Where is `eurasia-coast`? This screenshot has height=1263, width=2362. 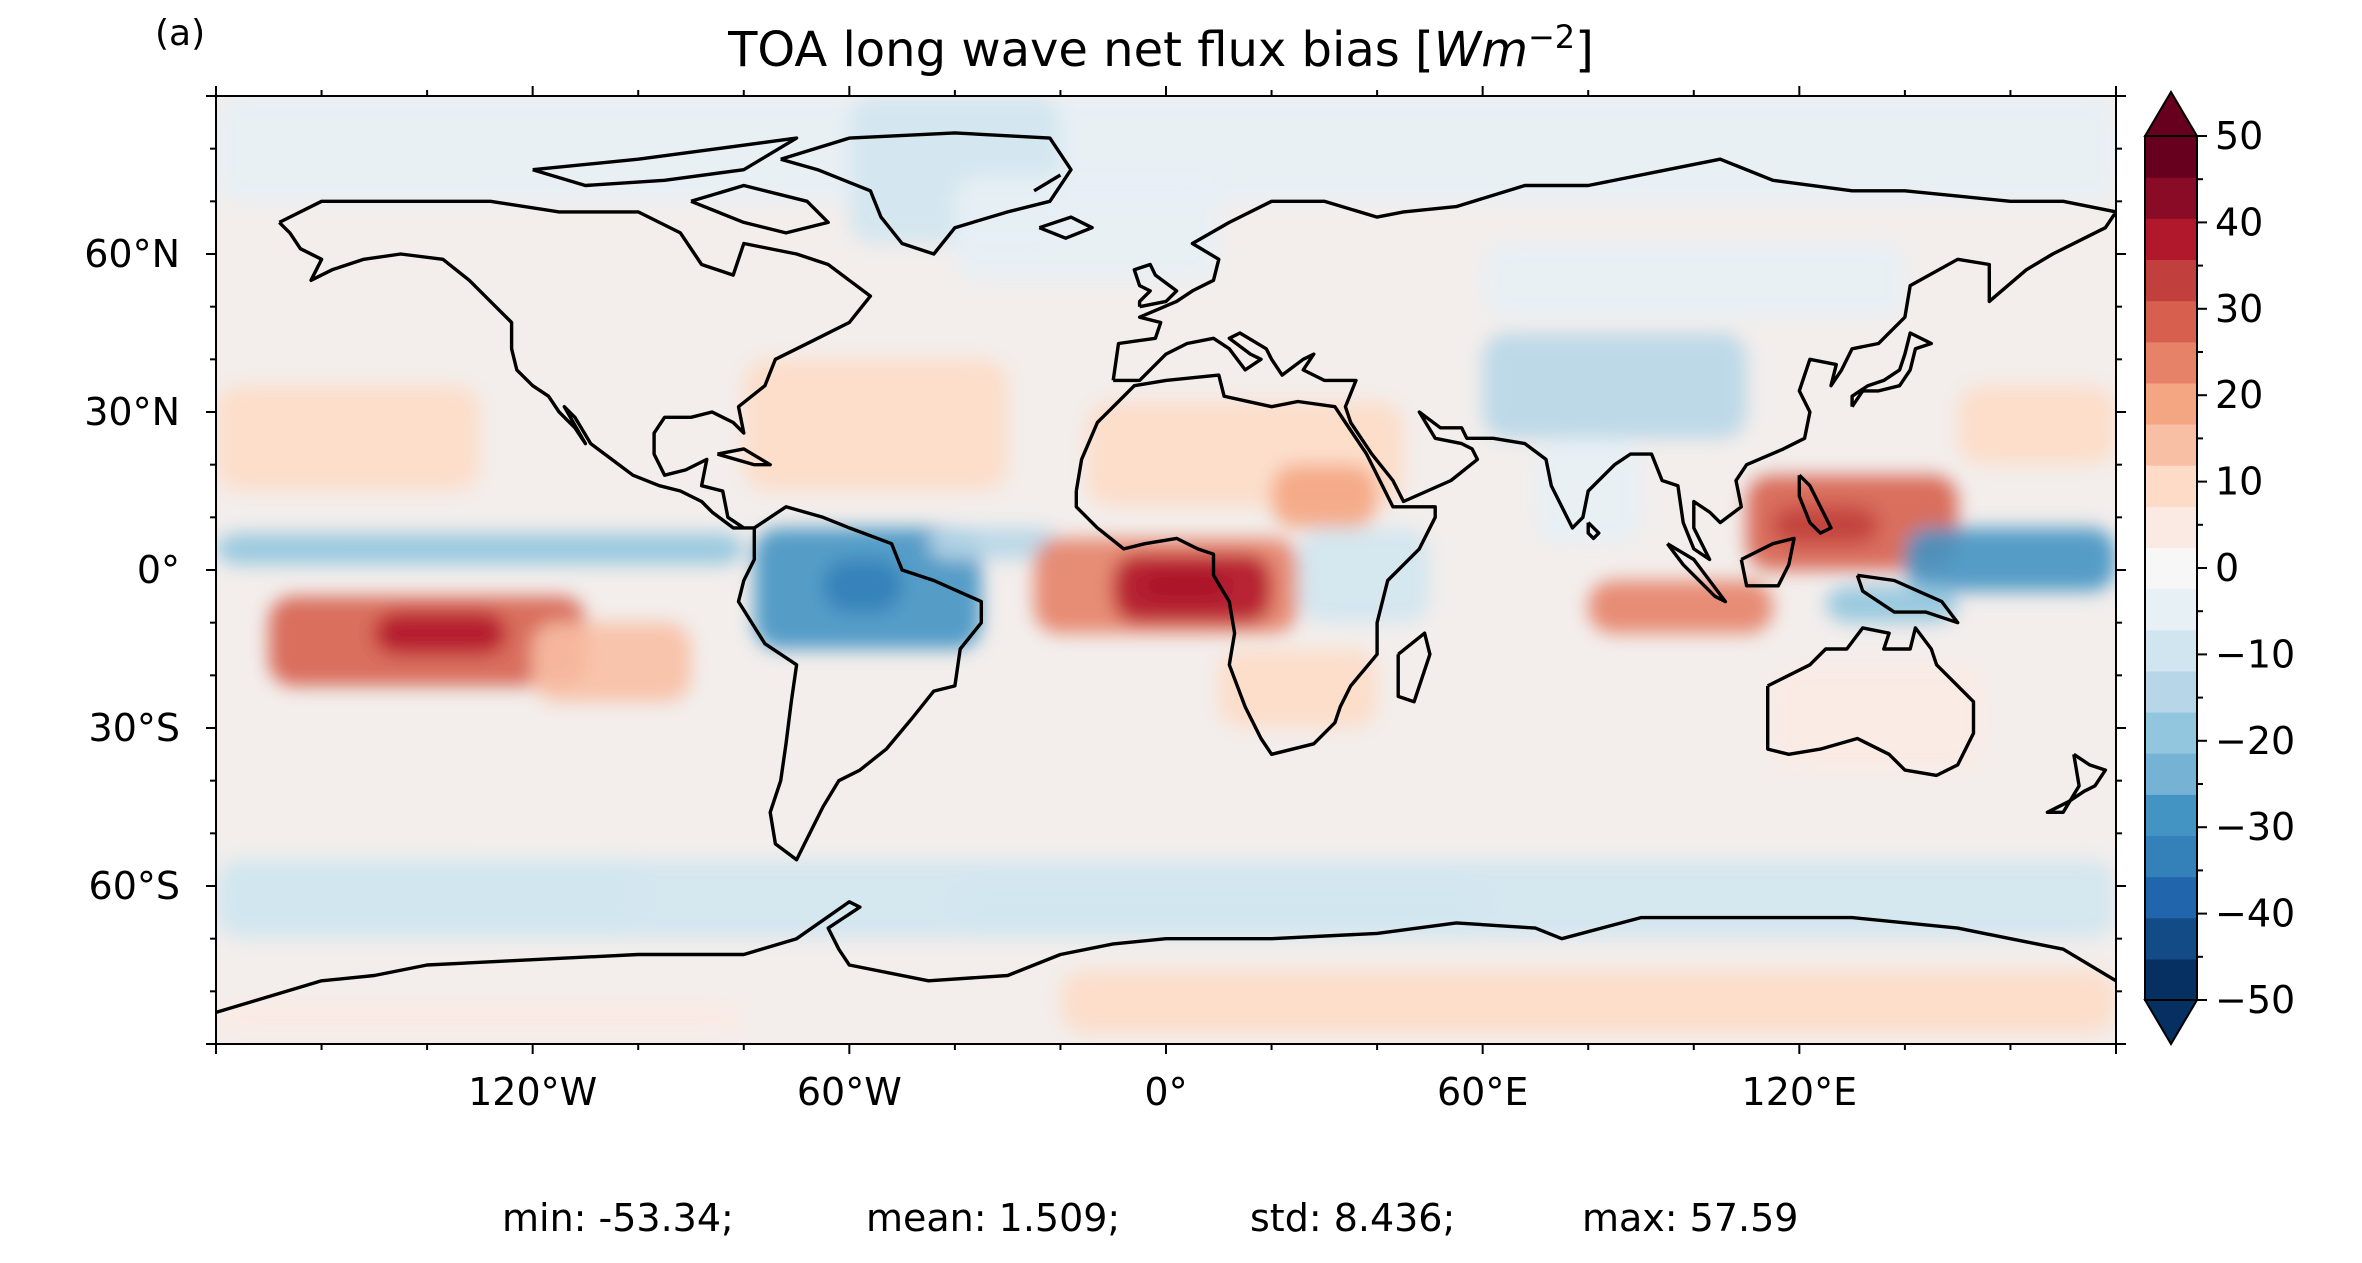
eurasia-coast is located at coordinates (1613, 359).